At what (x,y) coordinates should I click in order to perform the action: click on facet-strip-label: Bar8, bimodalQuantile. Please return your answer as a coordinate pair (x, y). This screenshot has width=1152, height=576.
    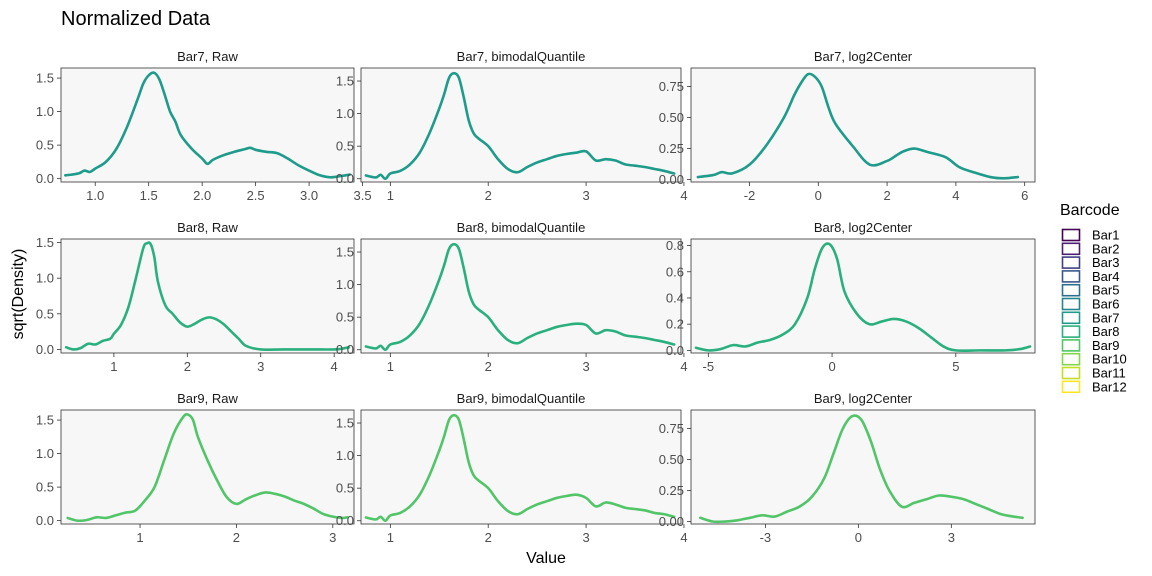
    Looking at the image, I should click on (521, 227).